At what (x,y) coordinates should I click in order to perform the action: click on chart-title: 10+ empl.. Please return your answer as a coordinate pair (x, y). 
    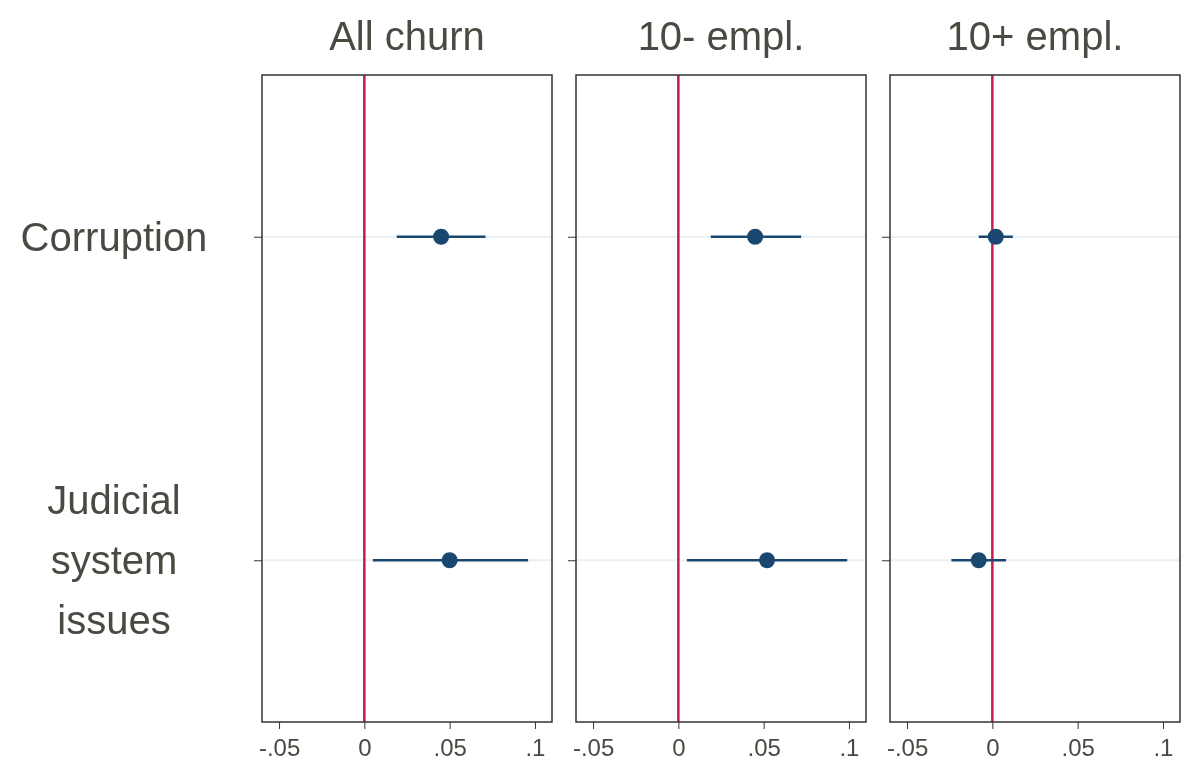
    Looking at the image, I should click on (1035, 36).